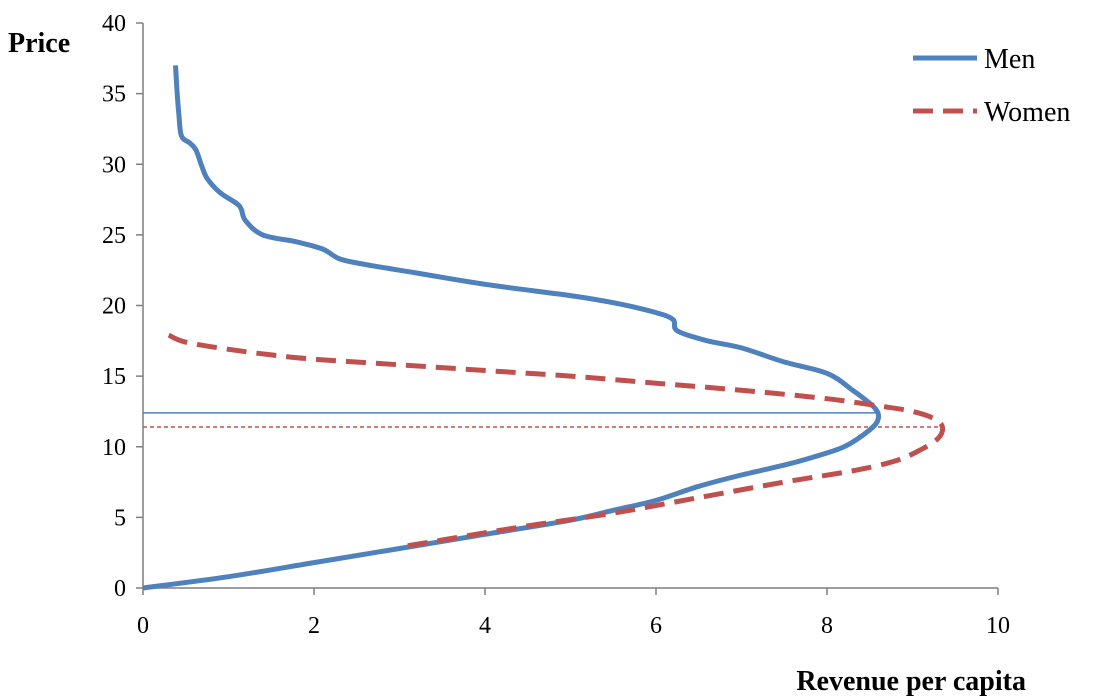 Image resolution: width=1094 pixels, height=698 pixels. What do you see at coordinates (114, 236) in the screenshot?
I see `y-tick-label: 25` at bounding box center [114, 236].